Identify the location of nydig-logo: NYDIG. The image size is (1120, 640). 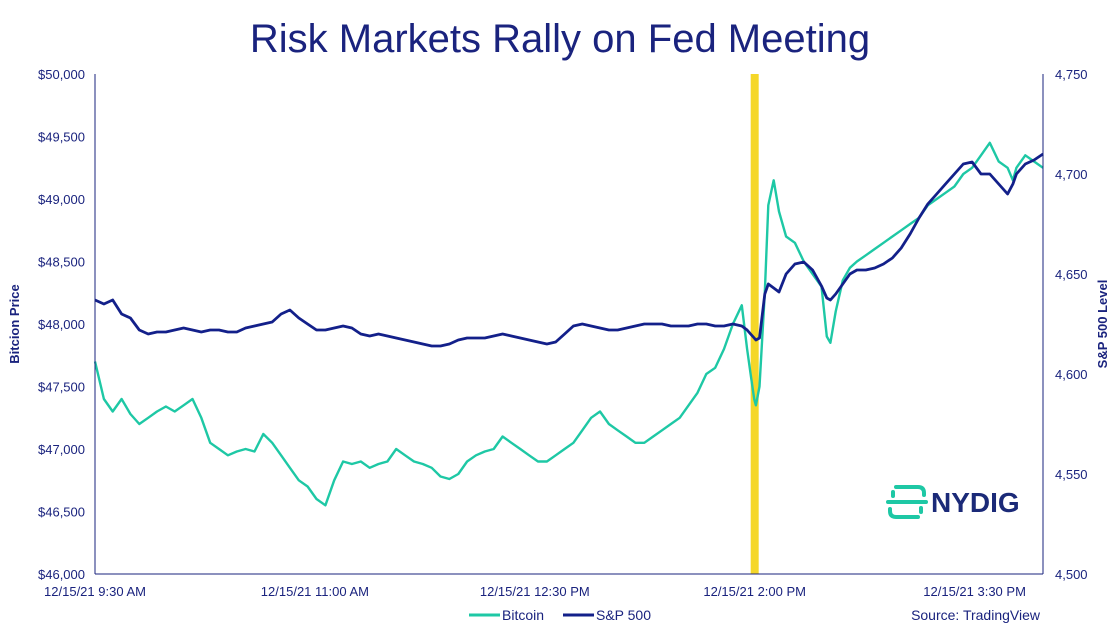
(953, 502).